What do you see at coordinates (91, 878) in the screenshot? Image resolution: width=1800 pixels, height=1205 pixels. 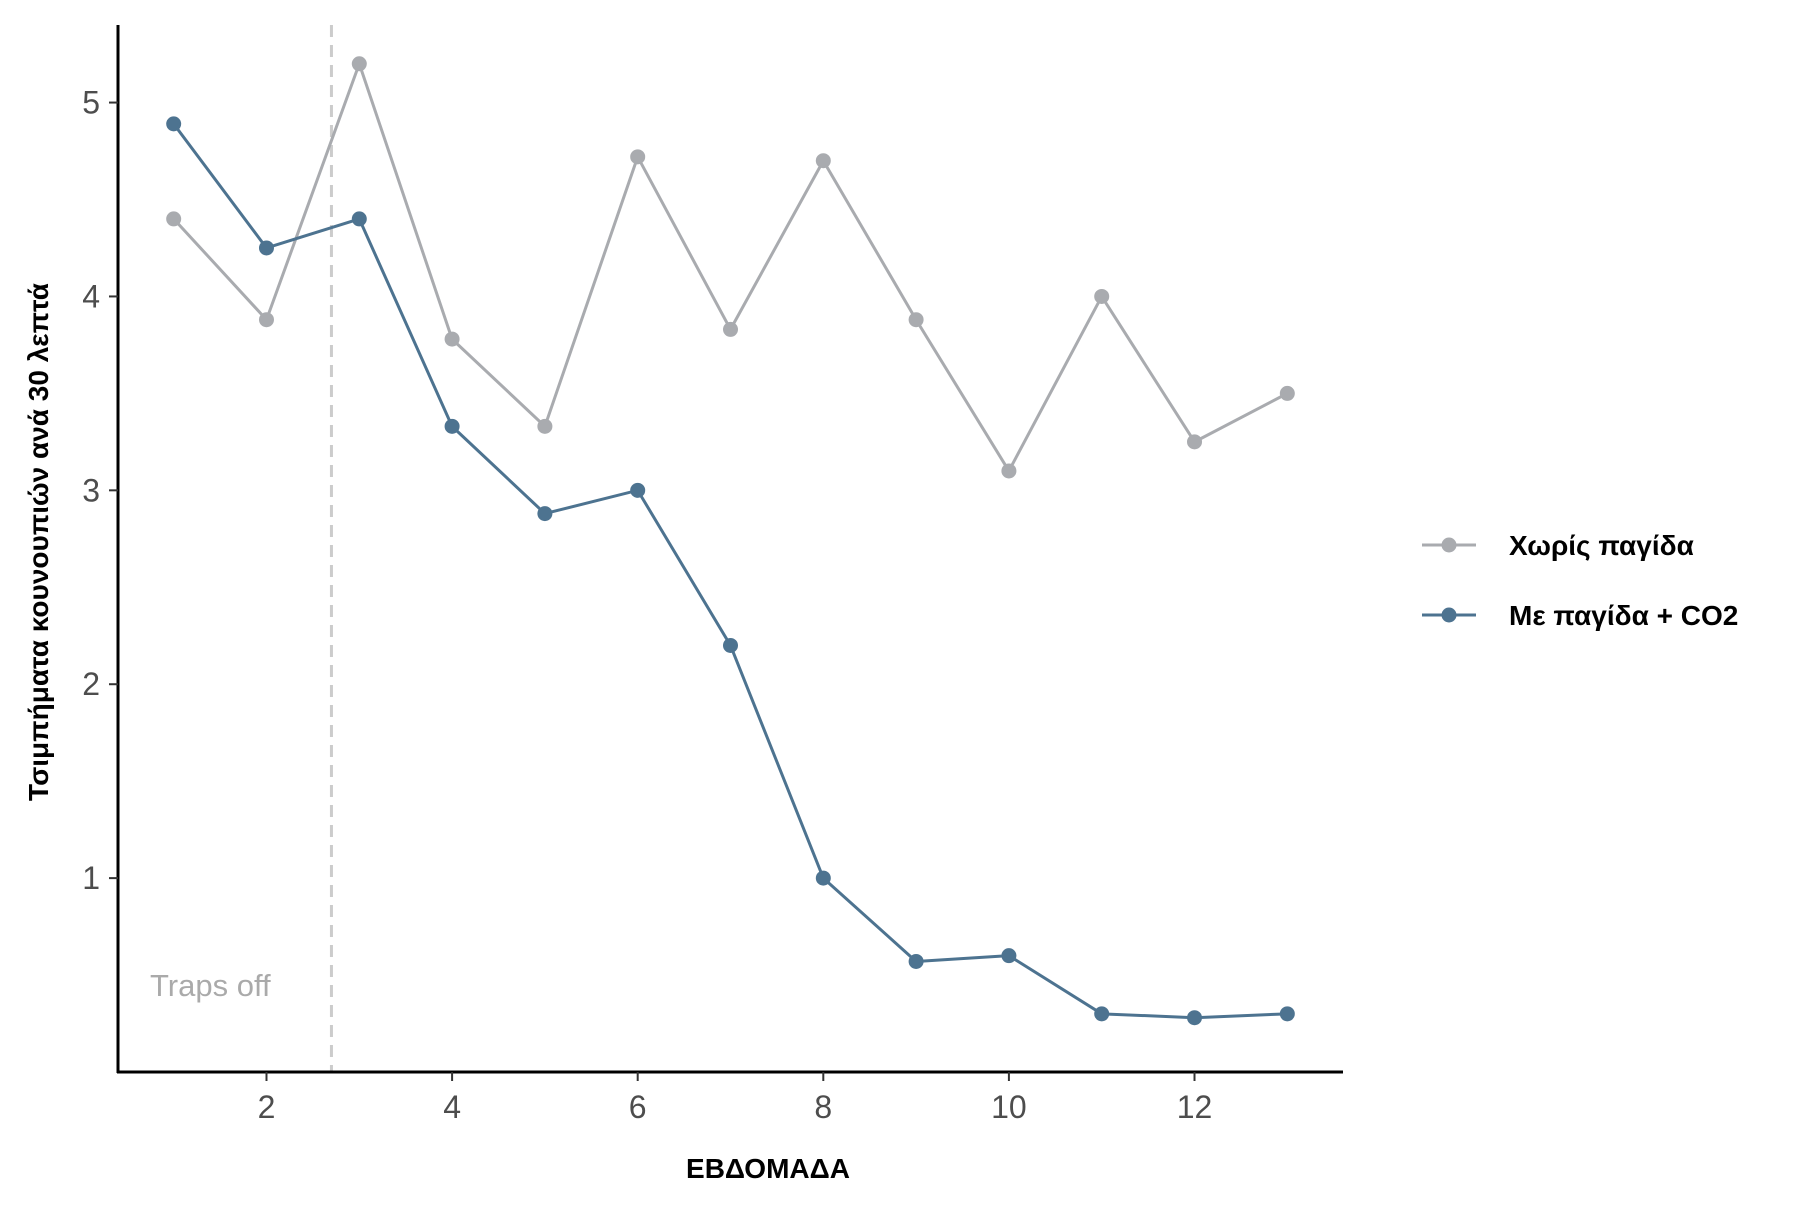 I see `y-tick-label: 1` at bounding box center [91, 878].